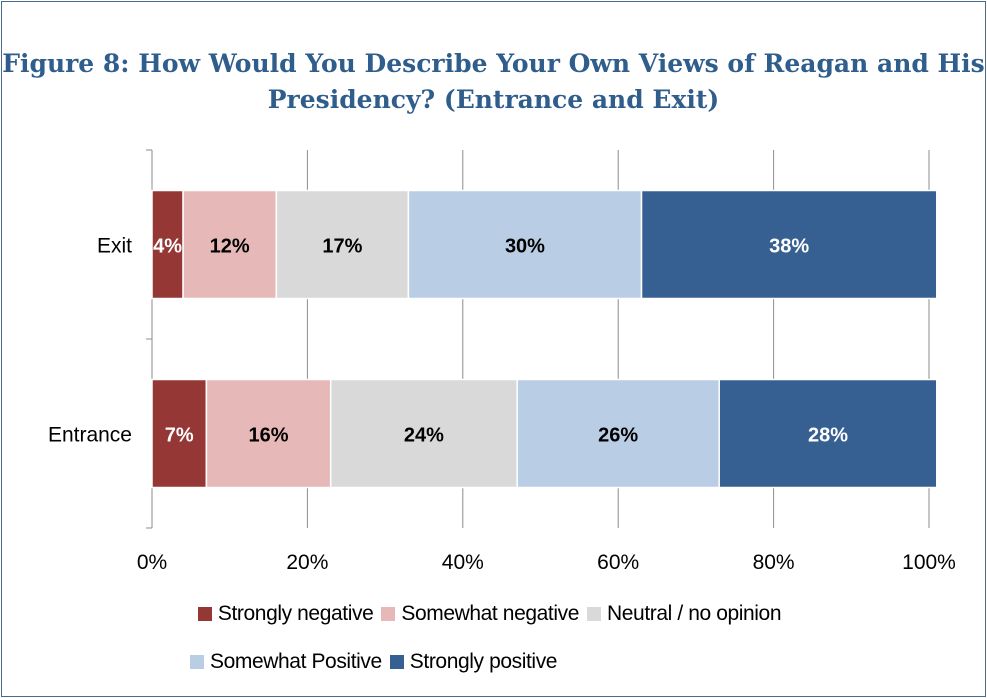 The image size is (987, 698). I want to click on data-label: 38%, so click(789, 247).